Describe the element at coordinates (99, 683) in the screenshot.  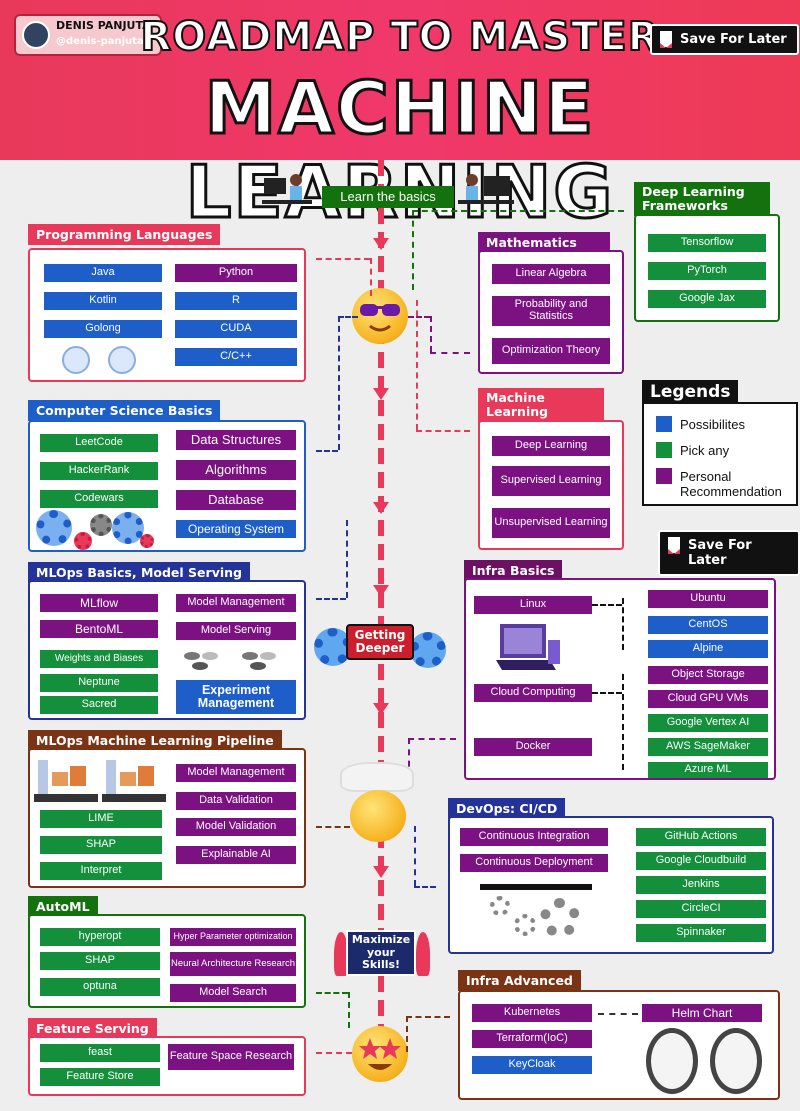
I see `chip-neptune: Neptune` at that location.